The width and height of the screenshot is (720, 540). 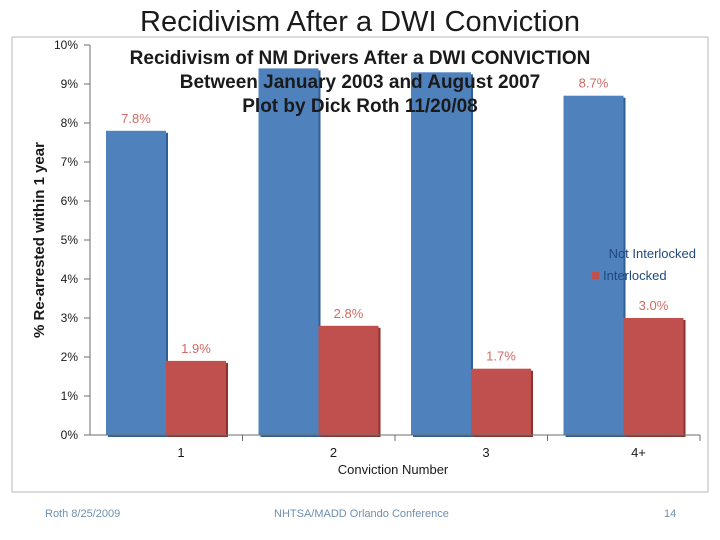 What do you see at coordinates (360, 82) in the screenshot?
I see `chart-title-line-2: Between January 2003 and August 2007` at bounding box center [360, 82].